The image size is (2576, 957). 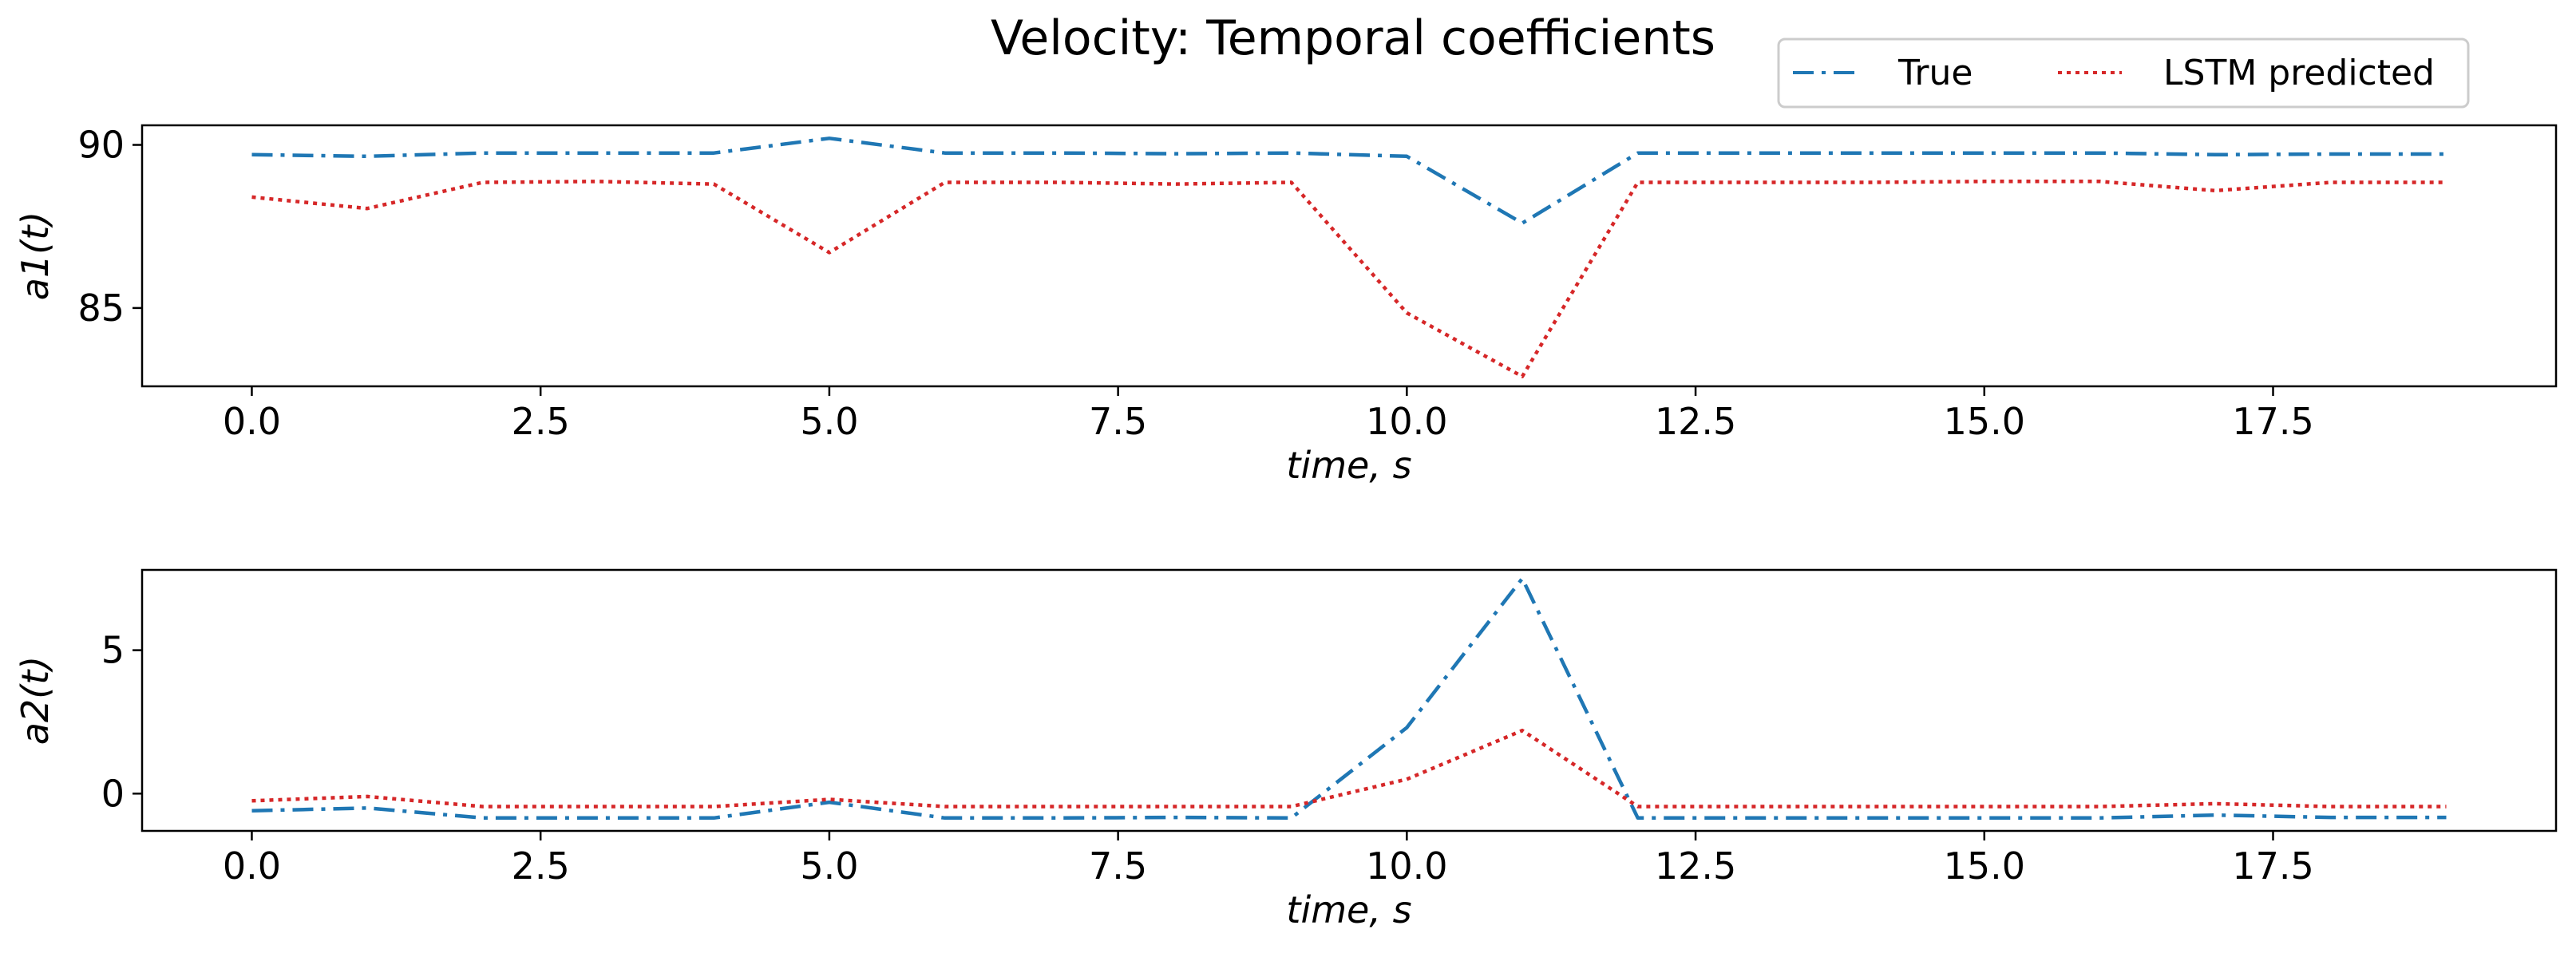 I want to click on y-tick-label: 5, so click(x=113, y=650).